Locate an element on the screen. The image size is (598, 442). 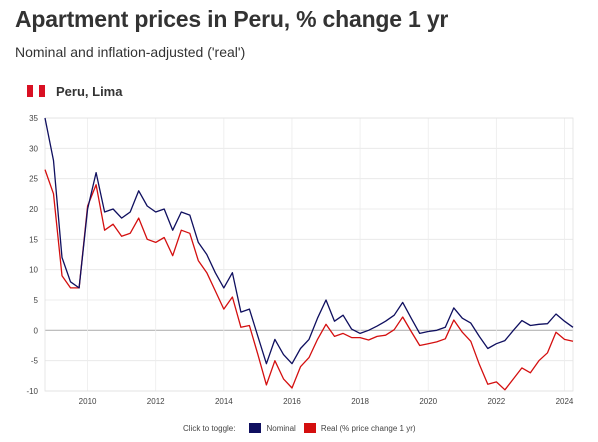
x-tick-label: 2022 is located at coordinates (496, 401).